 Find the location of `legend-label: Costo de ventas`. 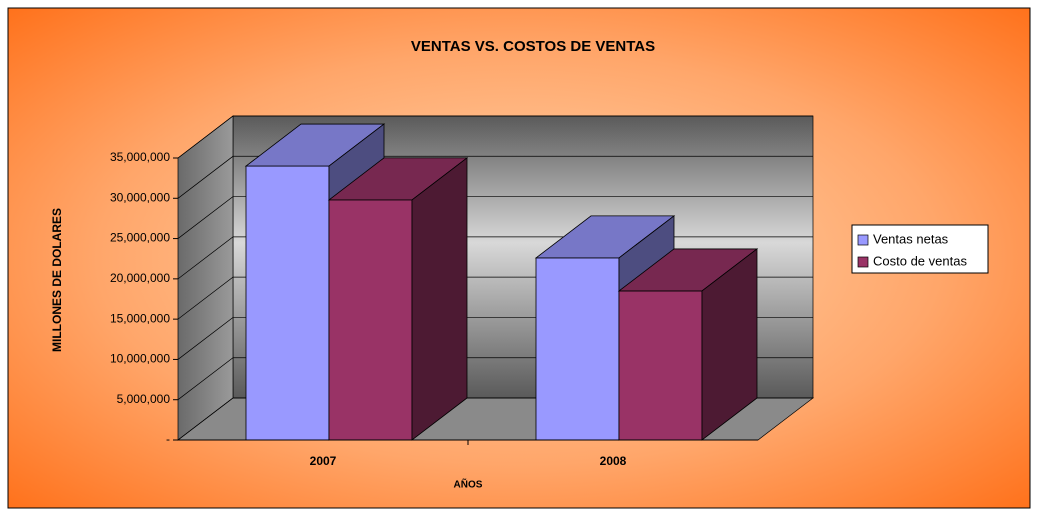

legend-label: Costo de ventas is located at coordinates (920, 260).